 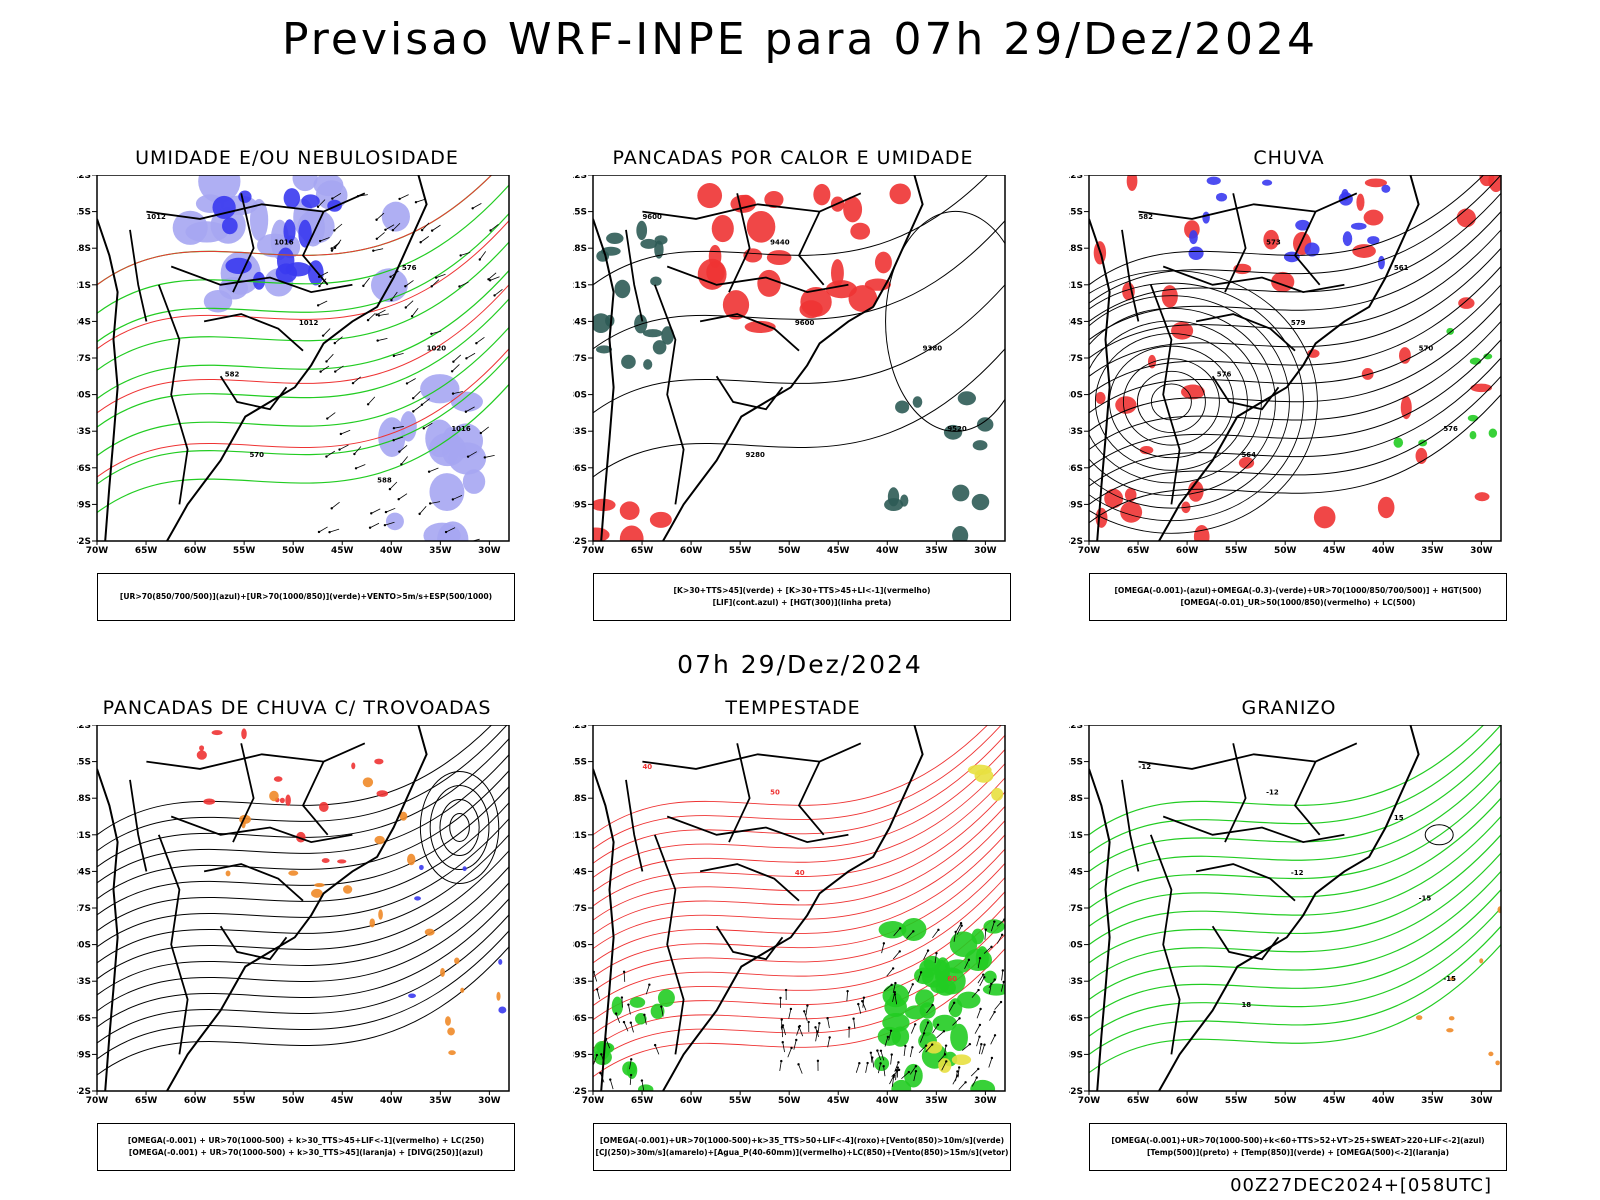 I want to click on convective-area, so click(x=659, y=347).